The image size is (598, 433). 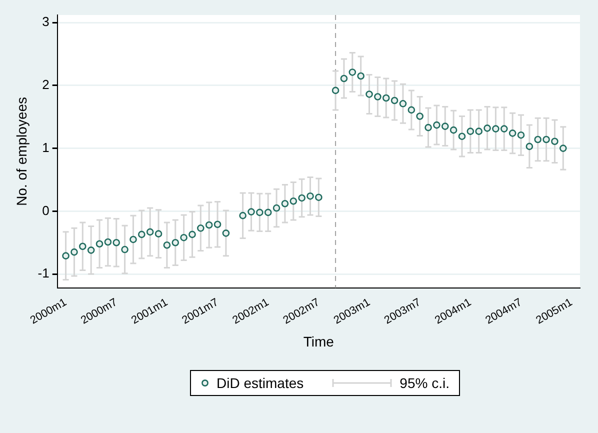 I want to click on y-tick-label: 1, so click(x=46, y=147).